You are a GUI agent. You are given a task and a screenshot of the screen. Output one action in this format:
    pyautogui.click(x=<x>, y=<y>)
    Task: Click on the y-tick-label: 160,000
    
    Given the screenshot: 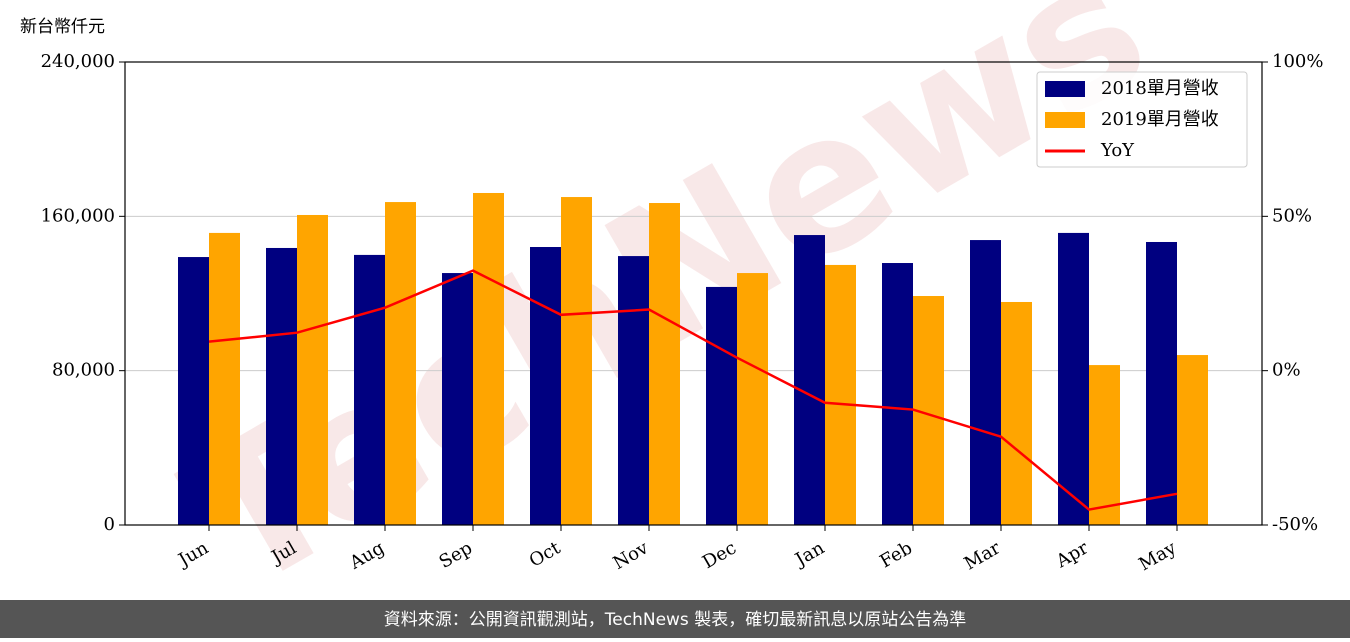 What is the action you would take?
    pyautogui.click(x=78, y=215)
    